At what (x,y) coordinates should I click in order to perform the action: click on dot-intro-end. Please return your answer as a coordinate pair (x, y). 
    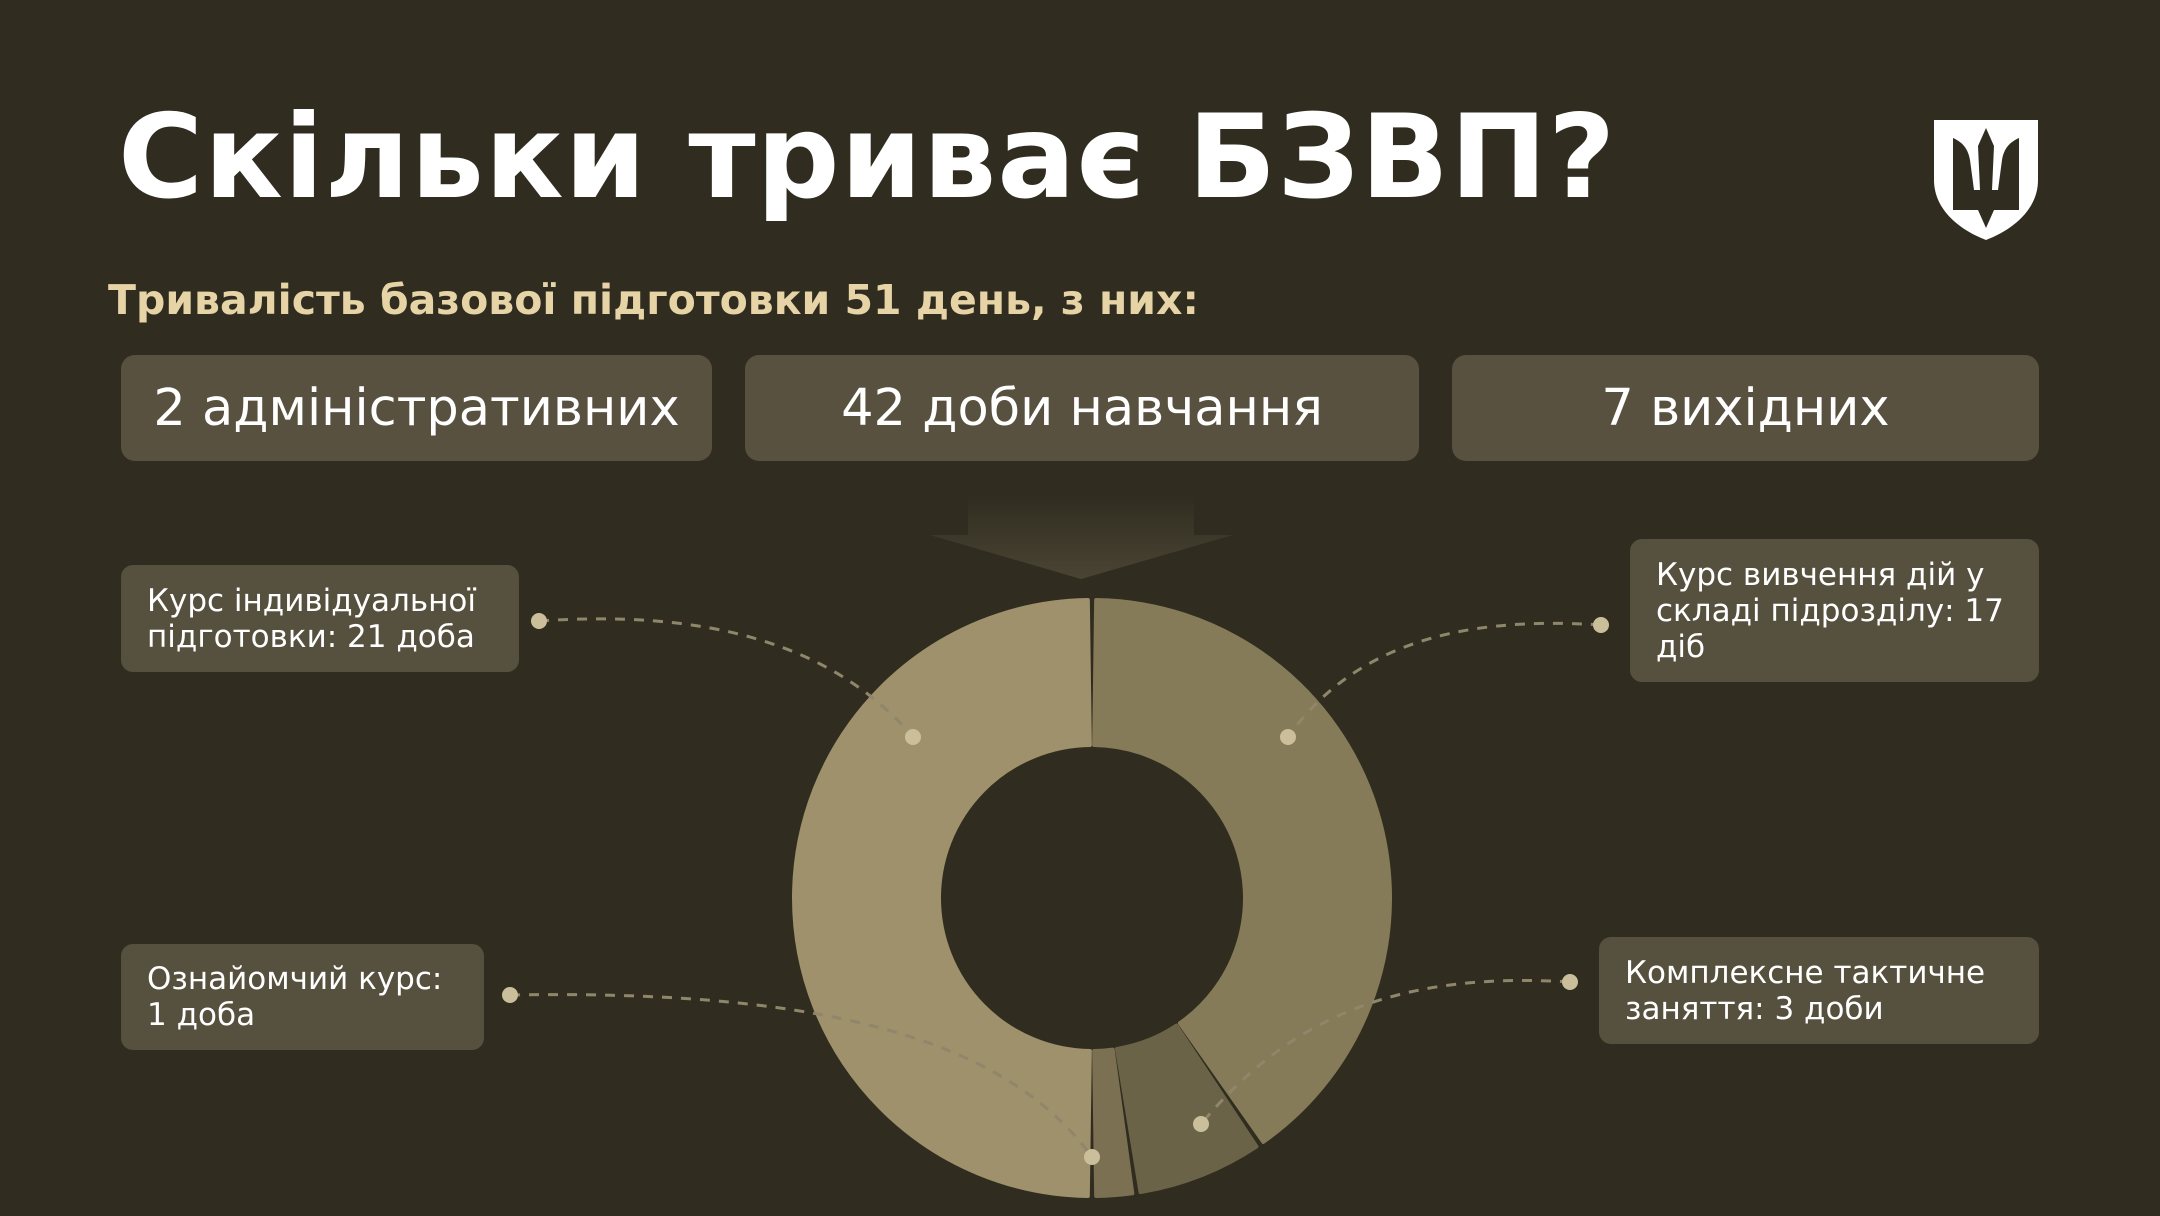
    Looking at the image, I should click on (510, 995).